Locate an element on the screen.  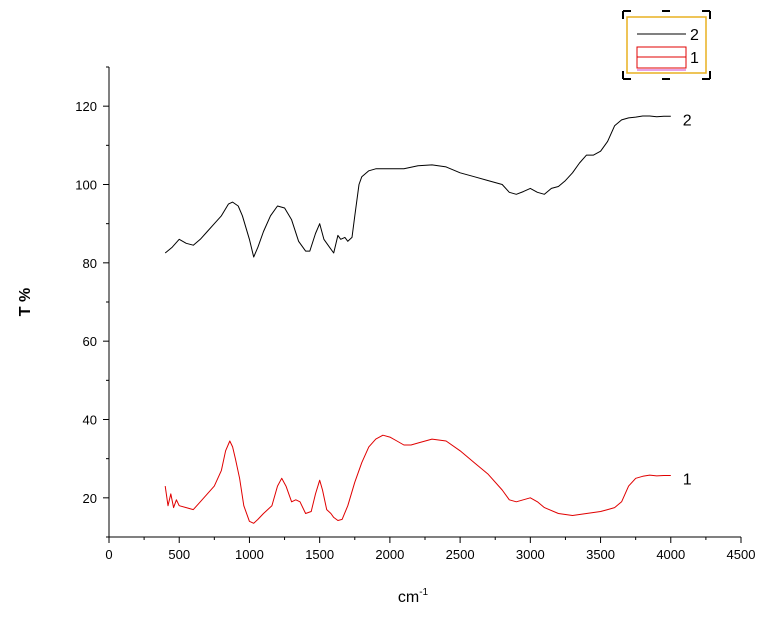
series-end-label-2: 2 is located at coordinates (687, 120).